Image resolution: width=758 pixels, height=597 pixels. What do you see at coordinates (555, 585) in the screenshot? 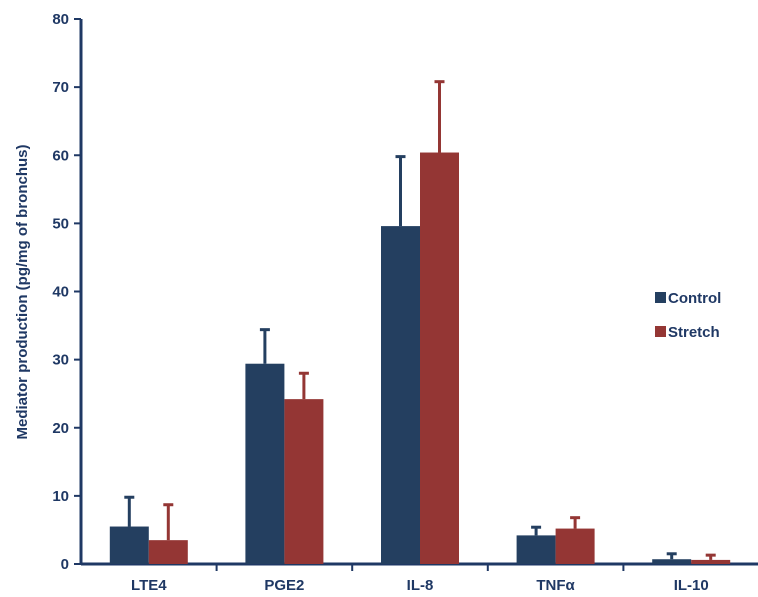
I see `x-tick-label: TNFα` at bounding box center [555, 585].